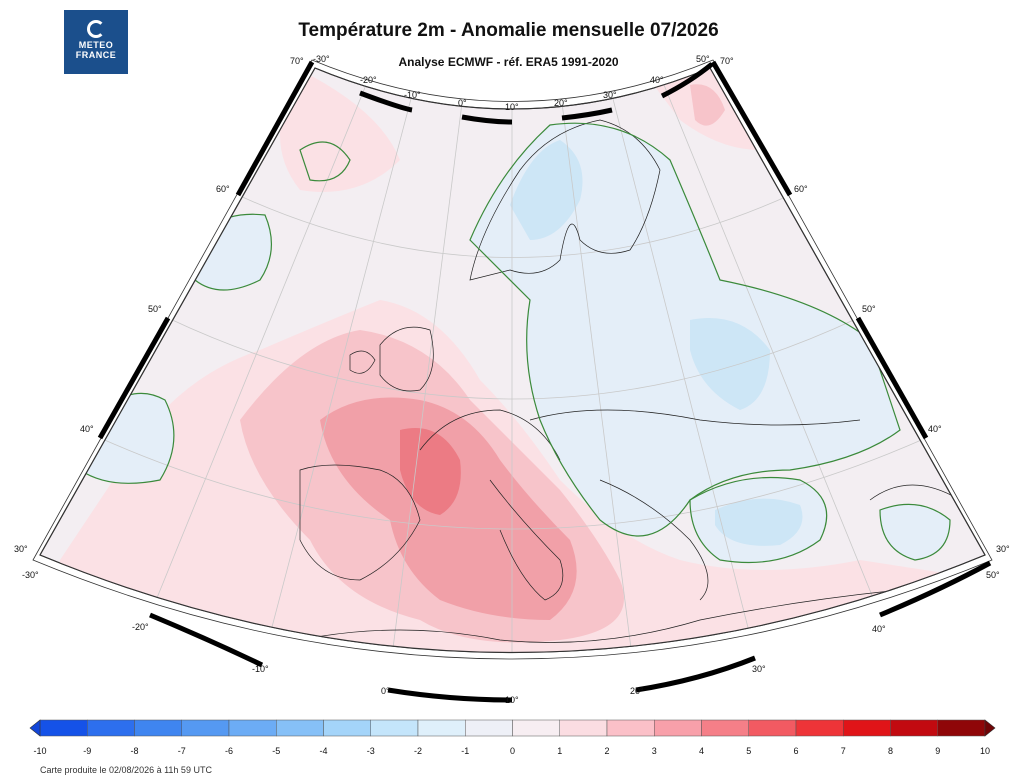 The height and width of the screenshot is (784, 1017). Describe the element at coordinates (508, 62) in the screenshot. I see `map-subtitle: Analyse ECMWF - réf. ERA5 1991-2020` at that location.